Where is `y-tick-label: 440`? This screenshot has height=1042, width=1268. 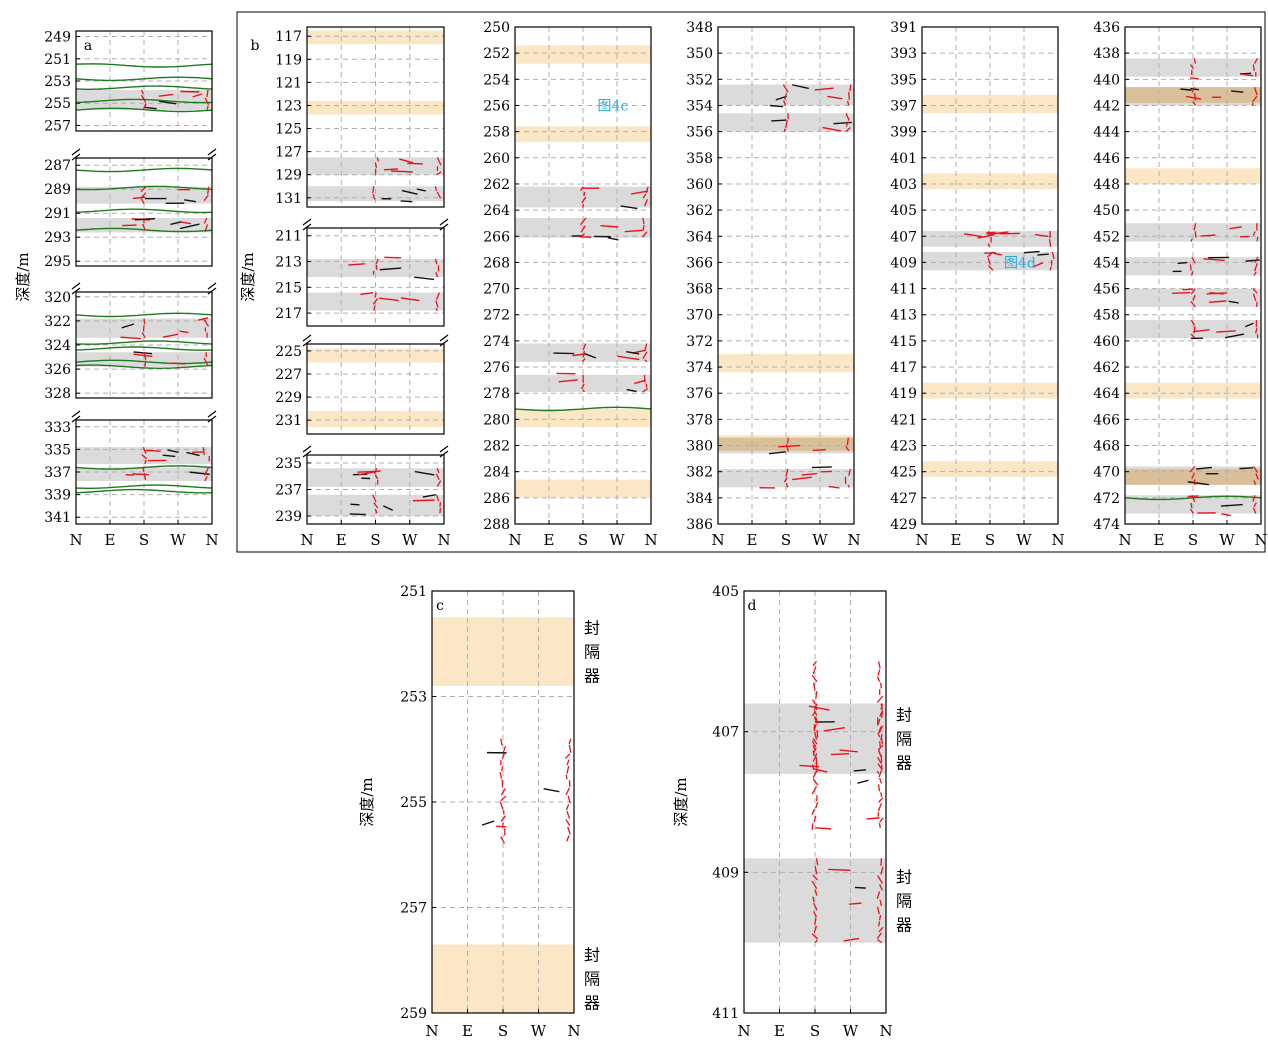
y-tick-label: 440 is located at coordinates (1106, 80).